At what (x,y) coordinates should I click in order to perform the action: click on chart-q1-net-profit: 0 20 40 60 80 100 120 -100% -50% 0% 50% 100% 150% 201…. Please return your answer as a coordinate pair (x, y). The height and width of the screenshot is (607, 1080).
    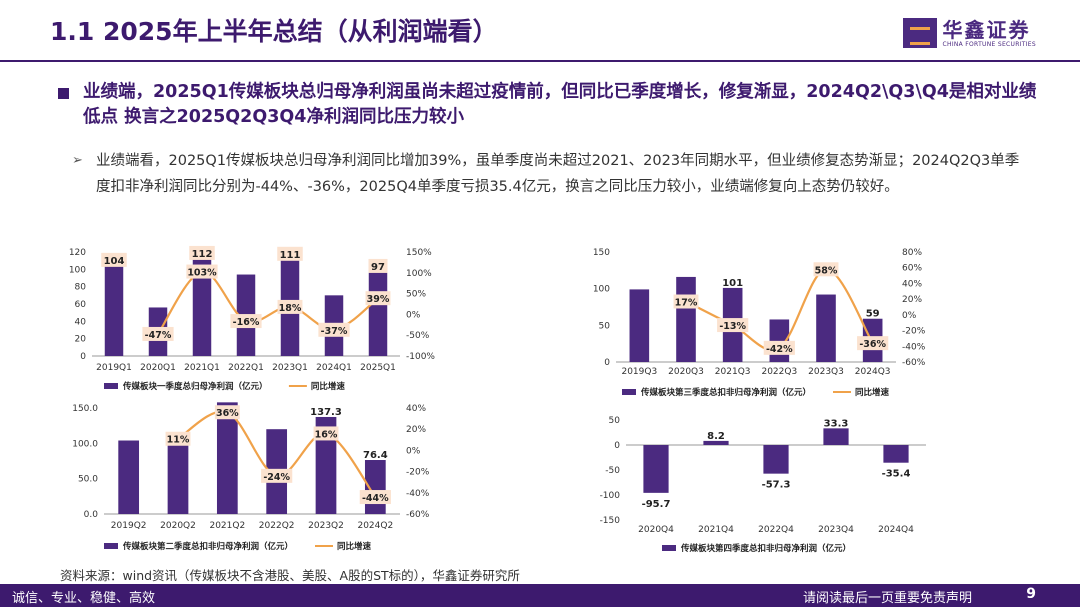
    Looking at the image, I should click on (252, 318).